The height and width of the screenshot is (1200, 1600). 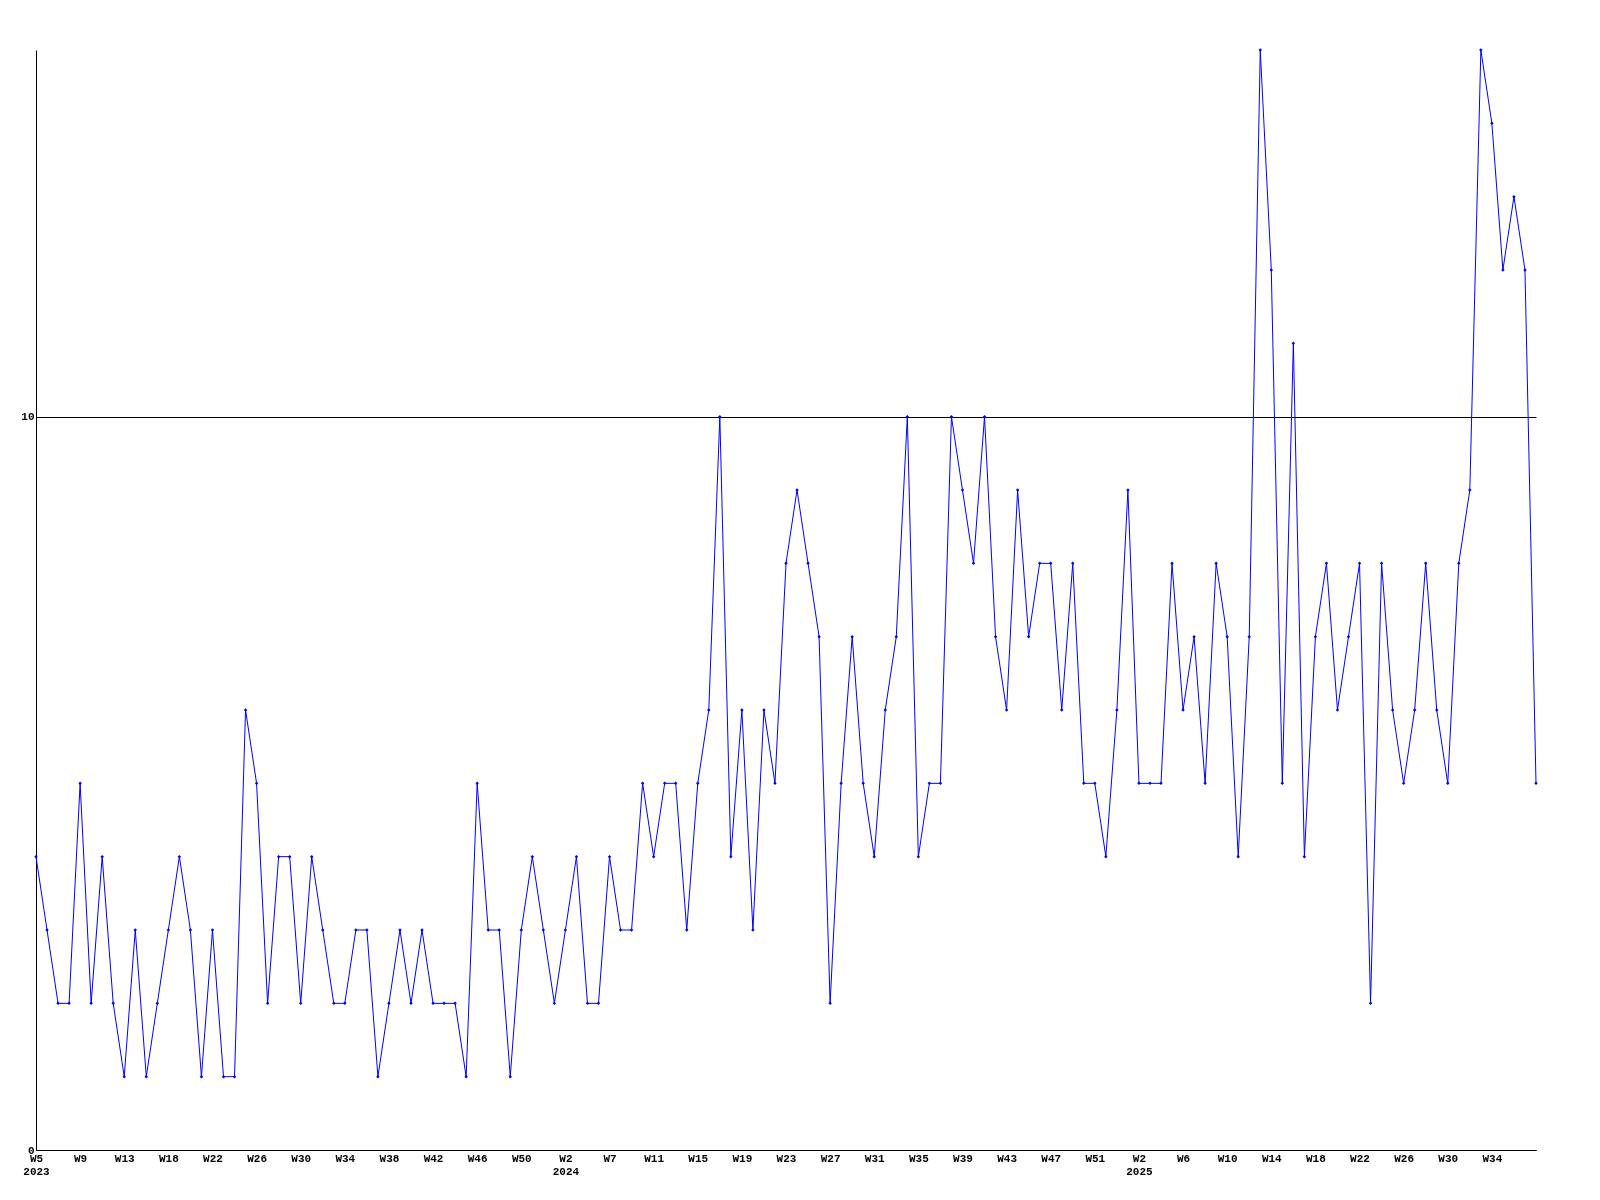 I want to click on x-tick-label: W19, so click(x=742, y=1158).